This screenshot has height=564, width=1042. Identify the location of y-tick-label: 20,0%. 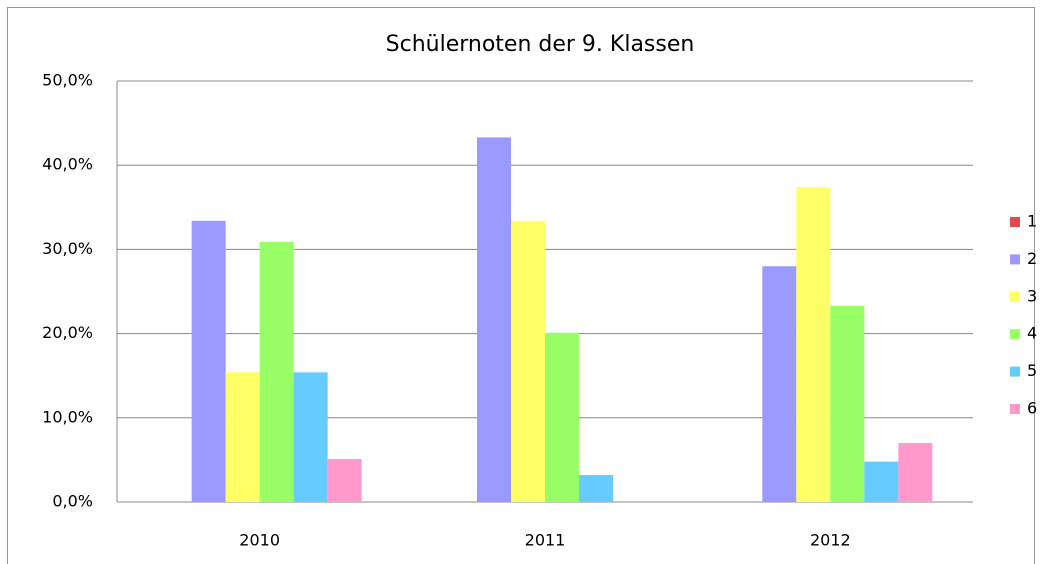
(67, 332).